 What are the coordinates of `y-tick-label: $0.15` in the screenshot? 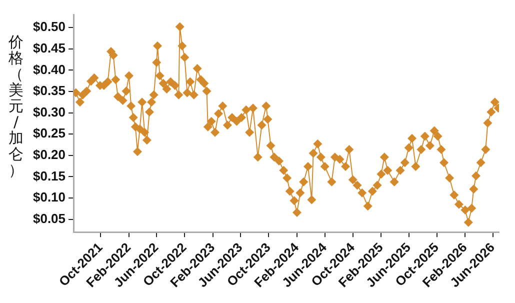 It's located at (49, 176).